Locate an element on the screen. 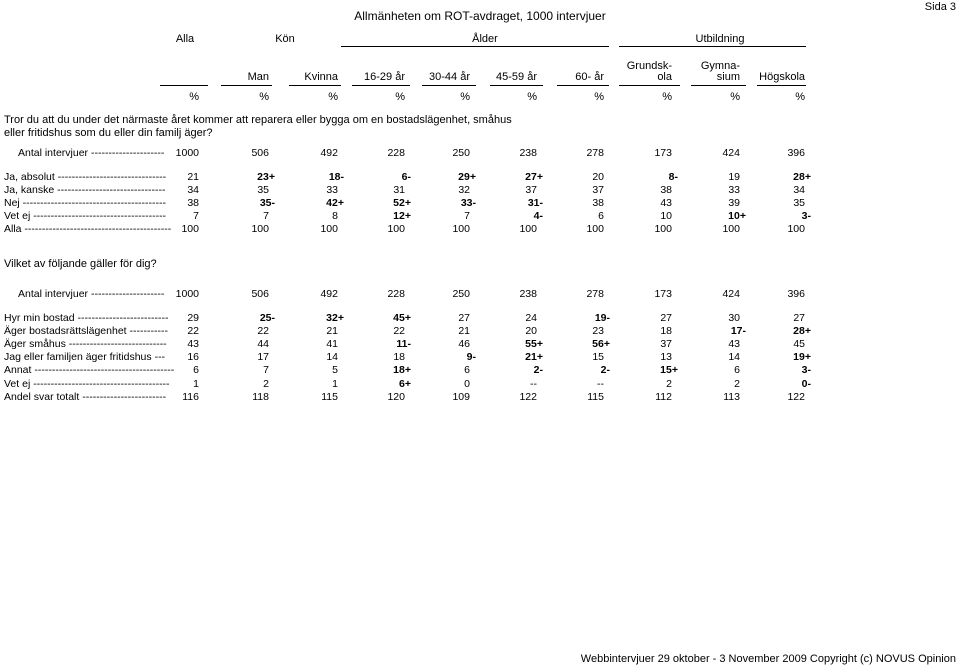 Image resolution: width=960 pixels, height=667 pixels. cell-value: 28 is located at coordinates (799, 177).